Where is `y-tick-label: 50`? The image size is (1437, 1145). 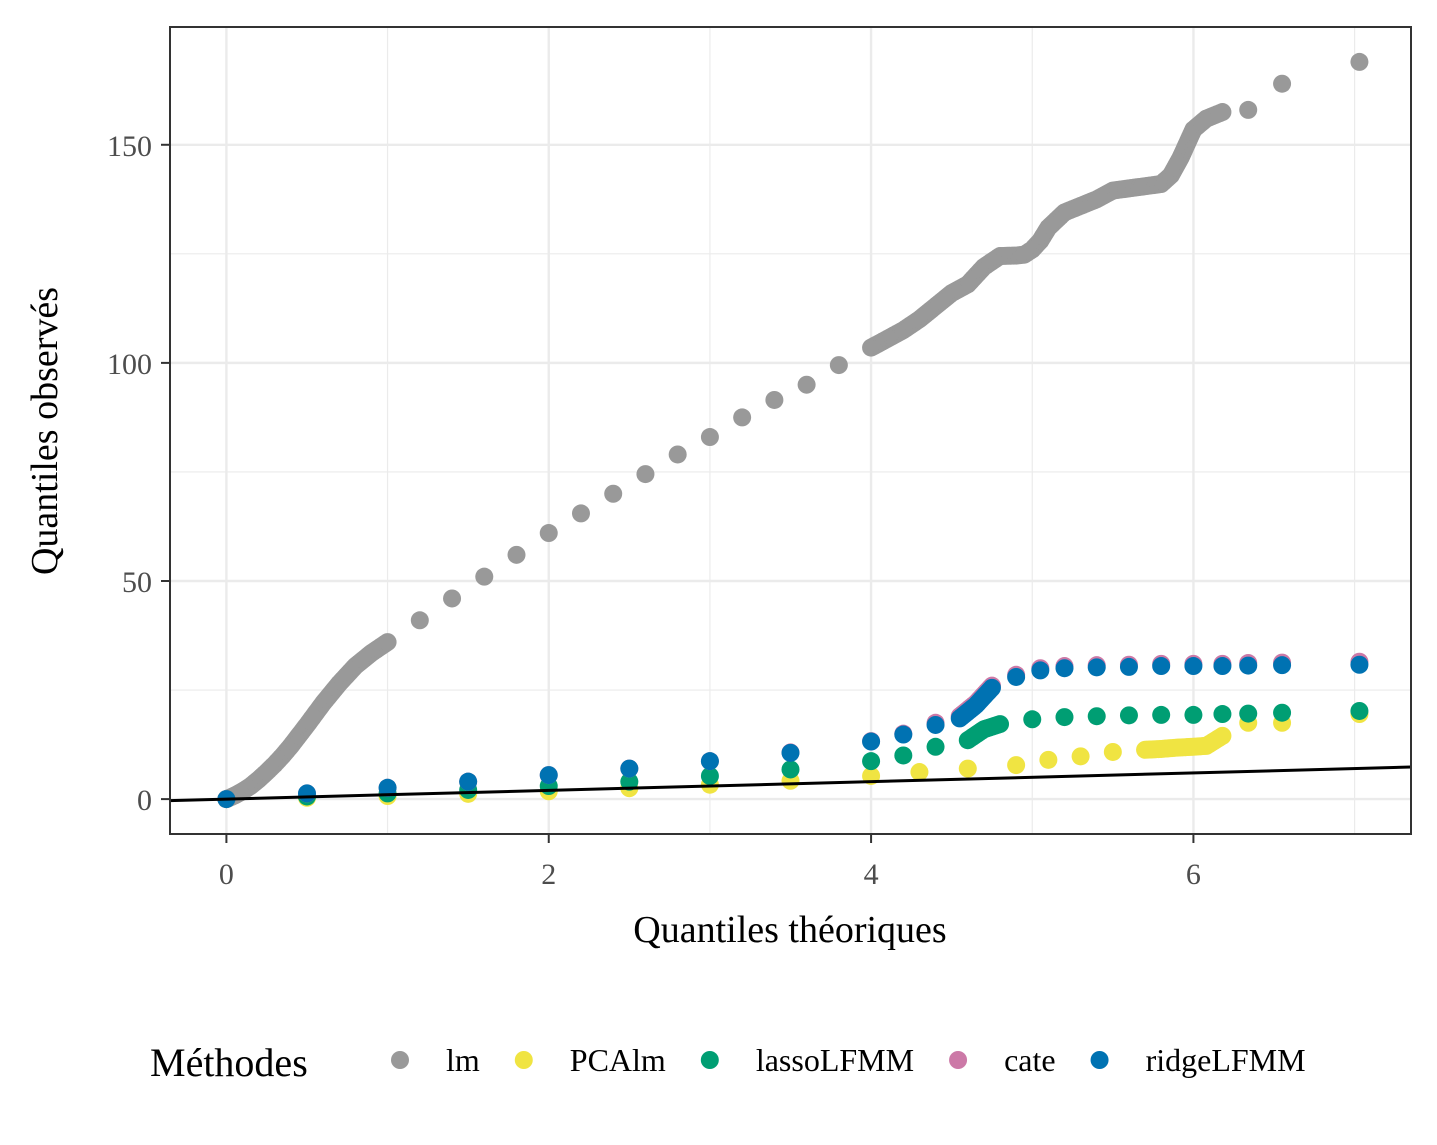
y-tick-label: 50 is located at coordinates (137, 582).